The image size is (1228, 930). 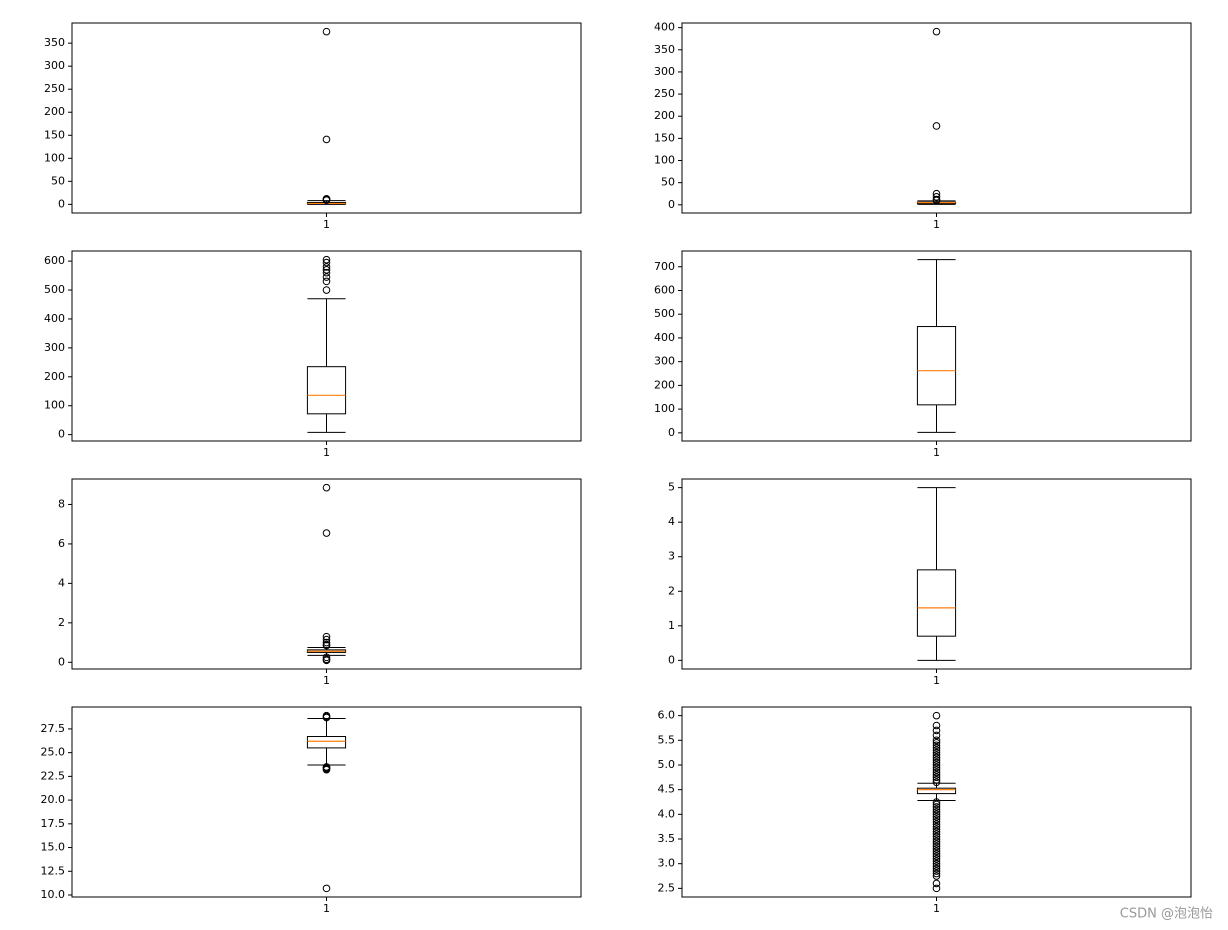 What do you see at coordinates (54, 134) in the screenshot?
I see `y-tick-label: 150` at bounding box center [54, 134].